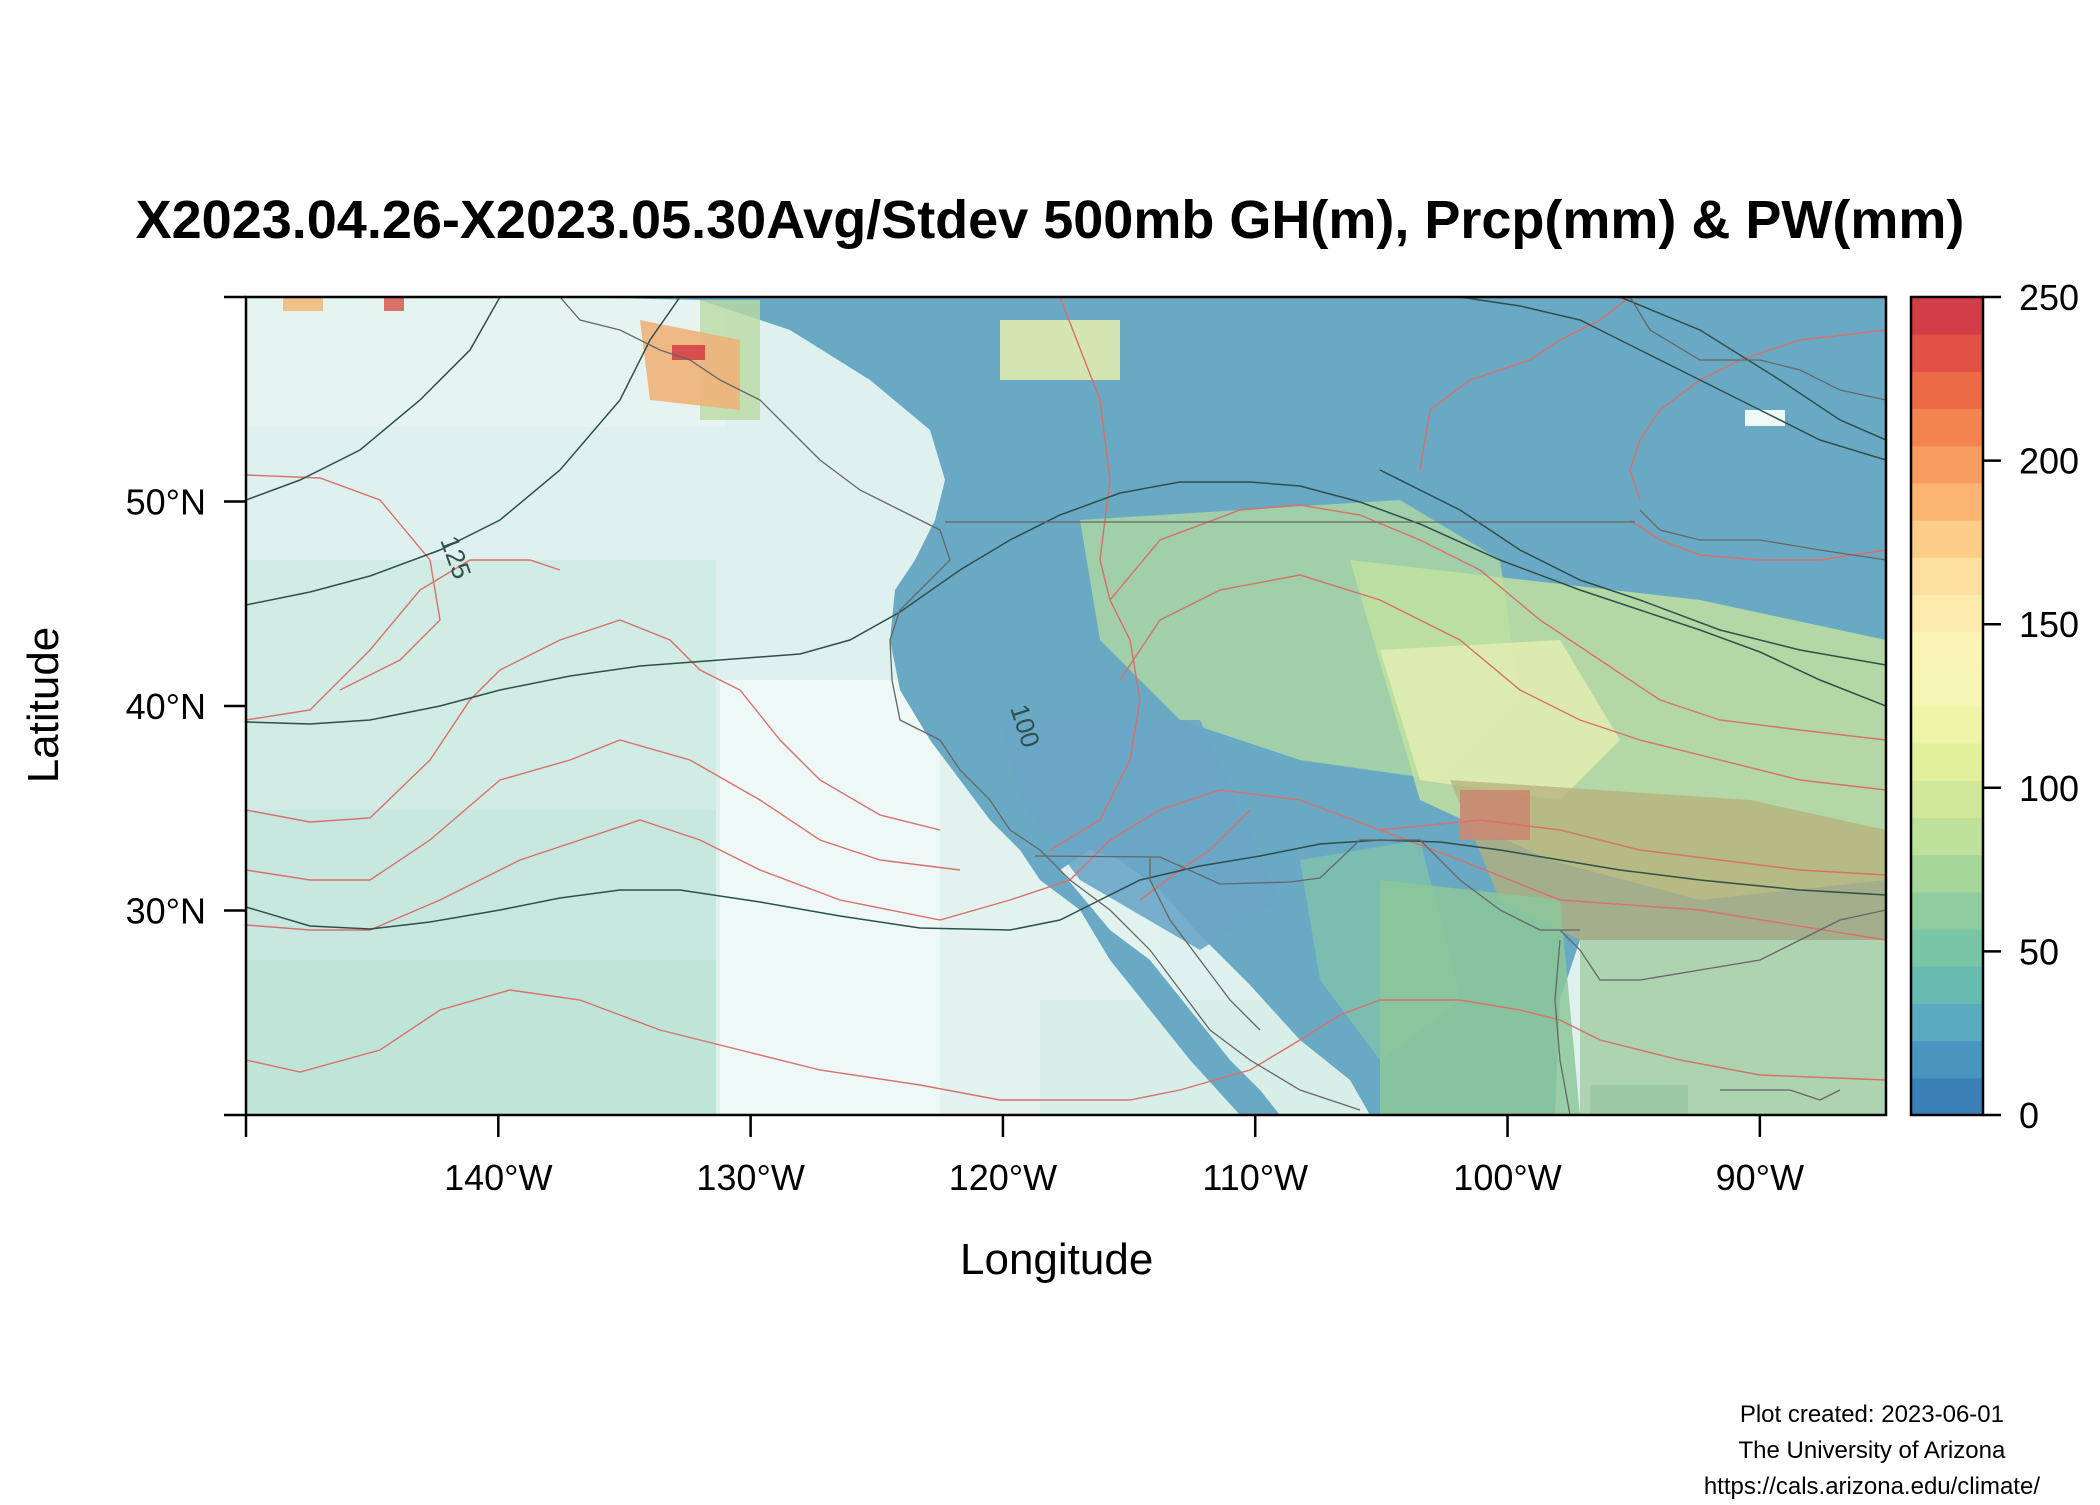  What do you see at coordinates (2029, 1115) in the screenshot?
I see `colorbar-tick-label: 0` at bounding box center [2029, 1115].